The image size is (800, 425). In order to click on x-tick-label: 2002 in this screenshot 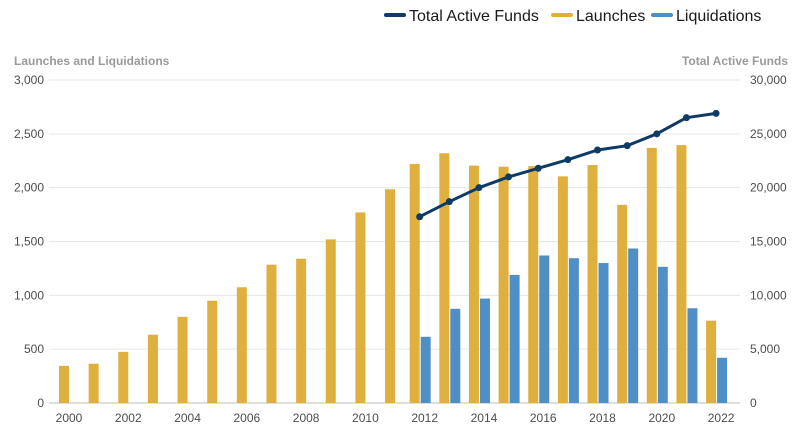, I will do `click(128, 418)`.